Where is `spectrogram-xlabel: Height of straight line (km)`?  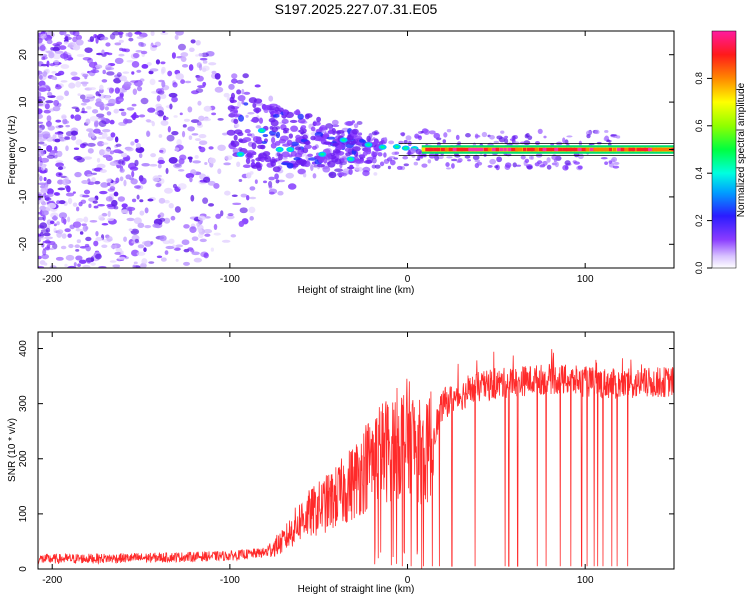 spectrogram-xlabel: Height of straight line (km) is located at coordinates (356, 290).